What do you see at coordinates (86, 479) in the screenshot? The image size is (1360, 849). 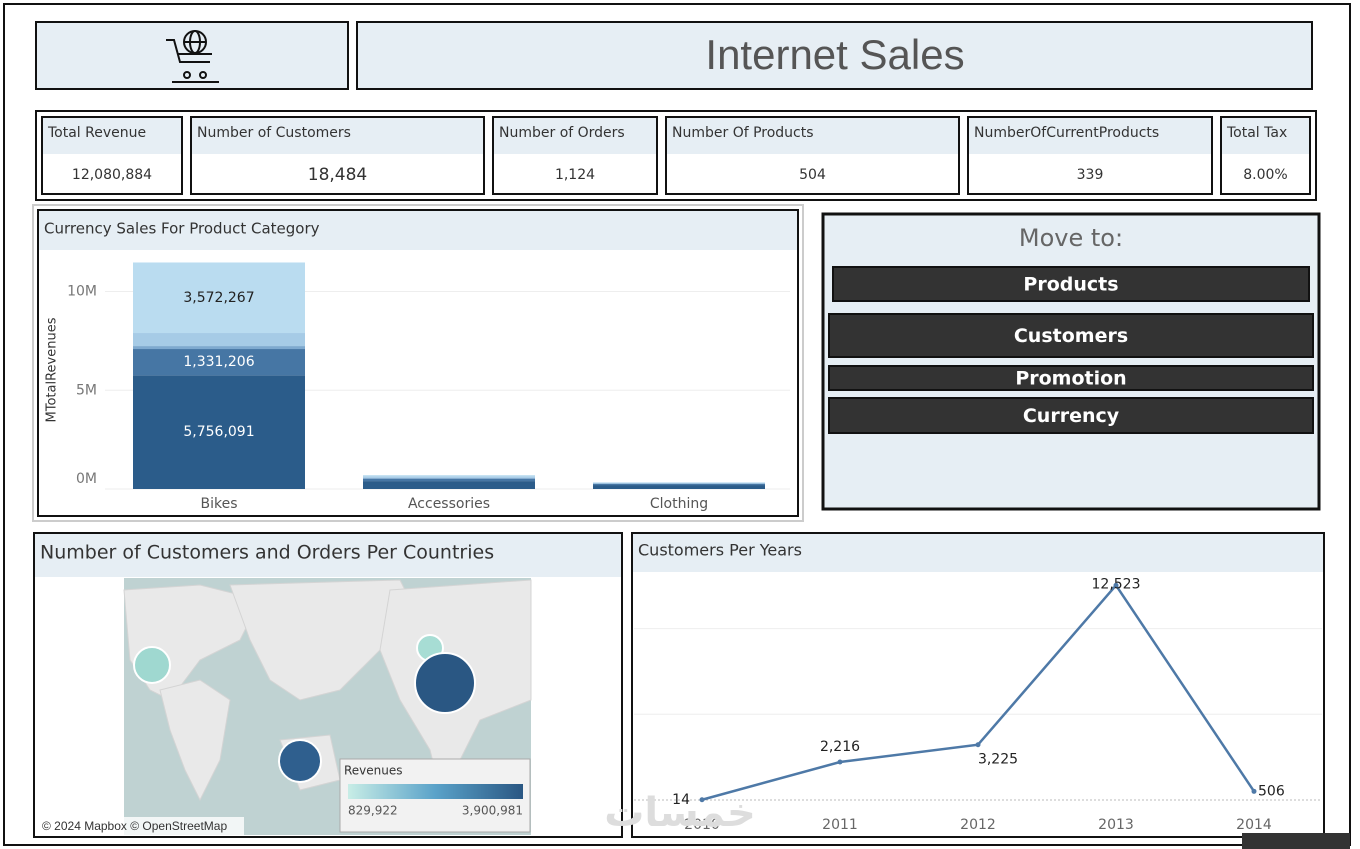 I see `y-tick-label: 0M` at bounding box center [86, 479].